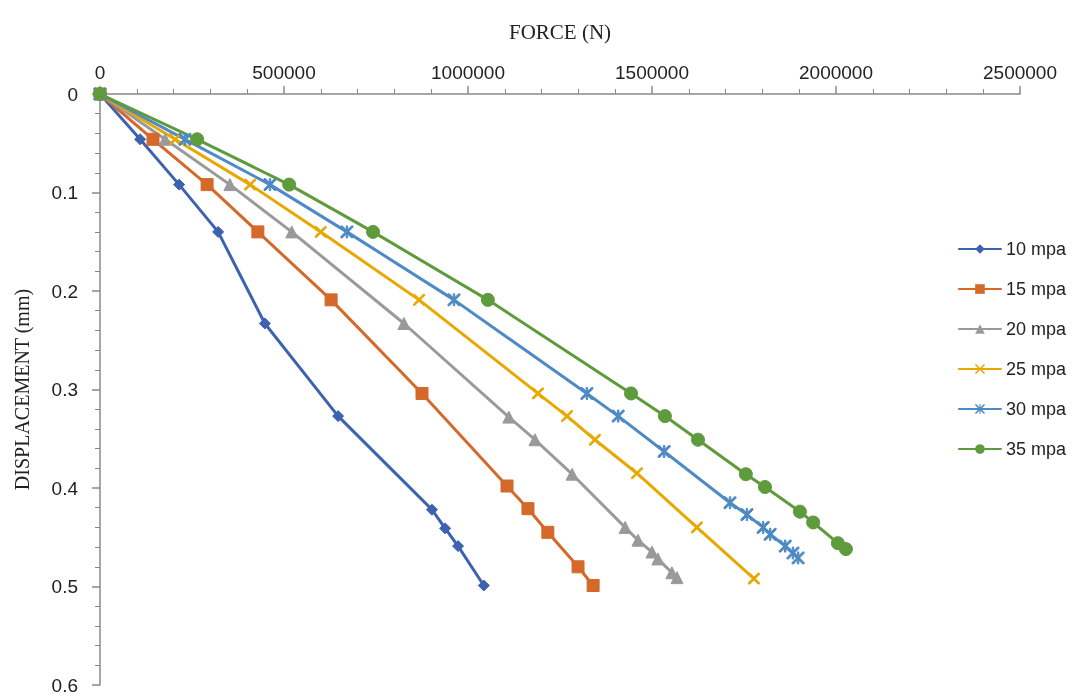  Describe the element at coordinates (1036, 369) in the screenshot. I see `legend-label: 25 mpa` at that location.